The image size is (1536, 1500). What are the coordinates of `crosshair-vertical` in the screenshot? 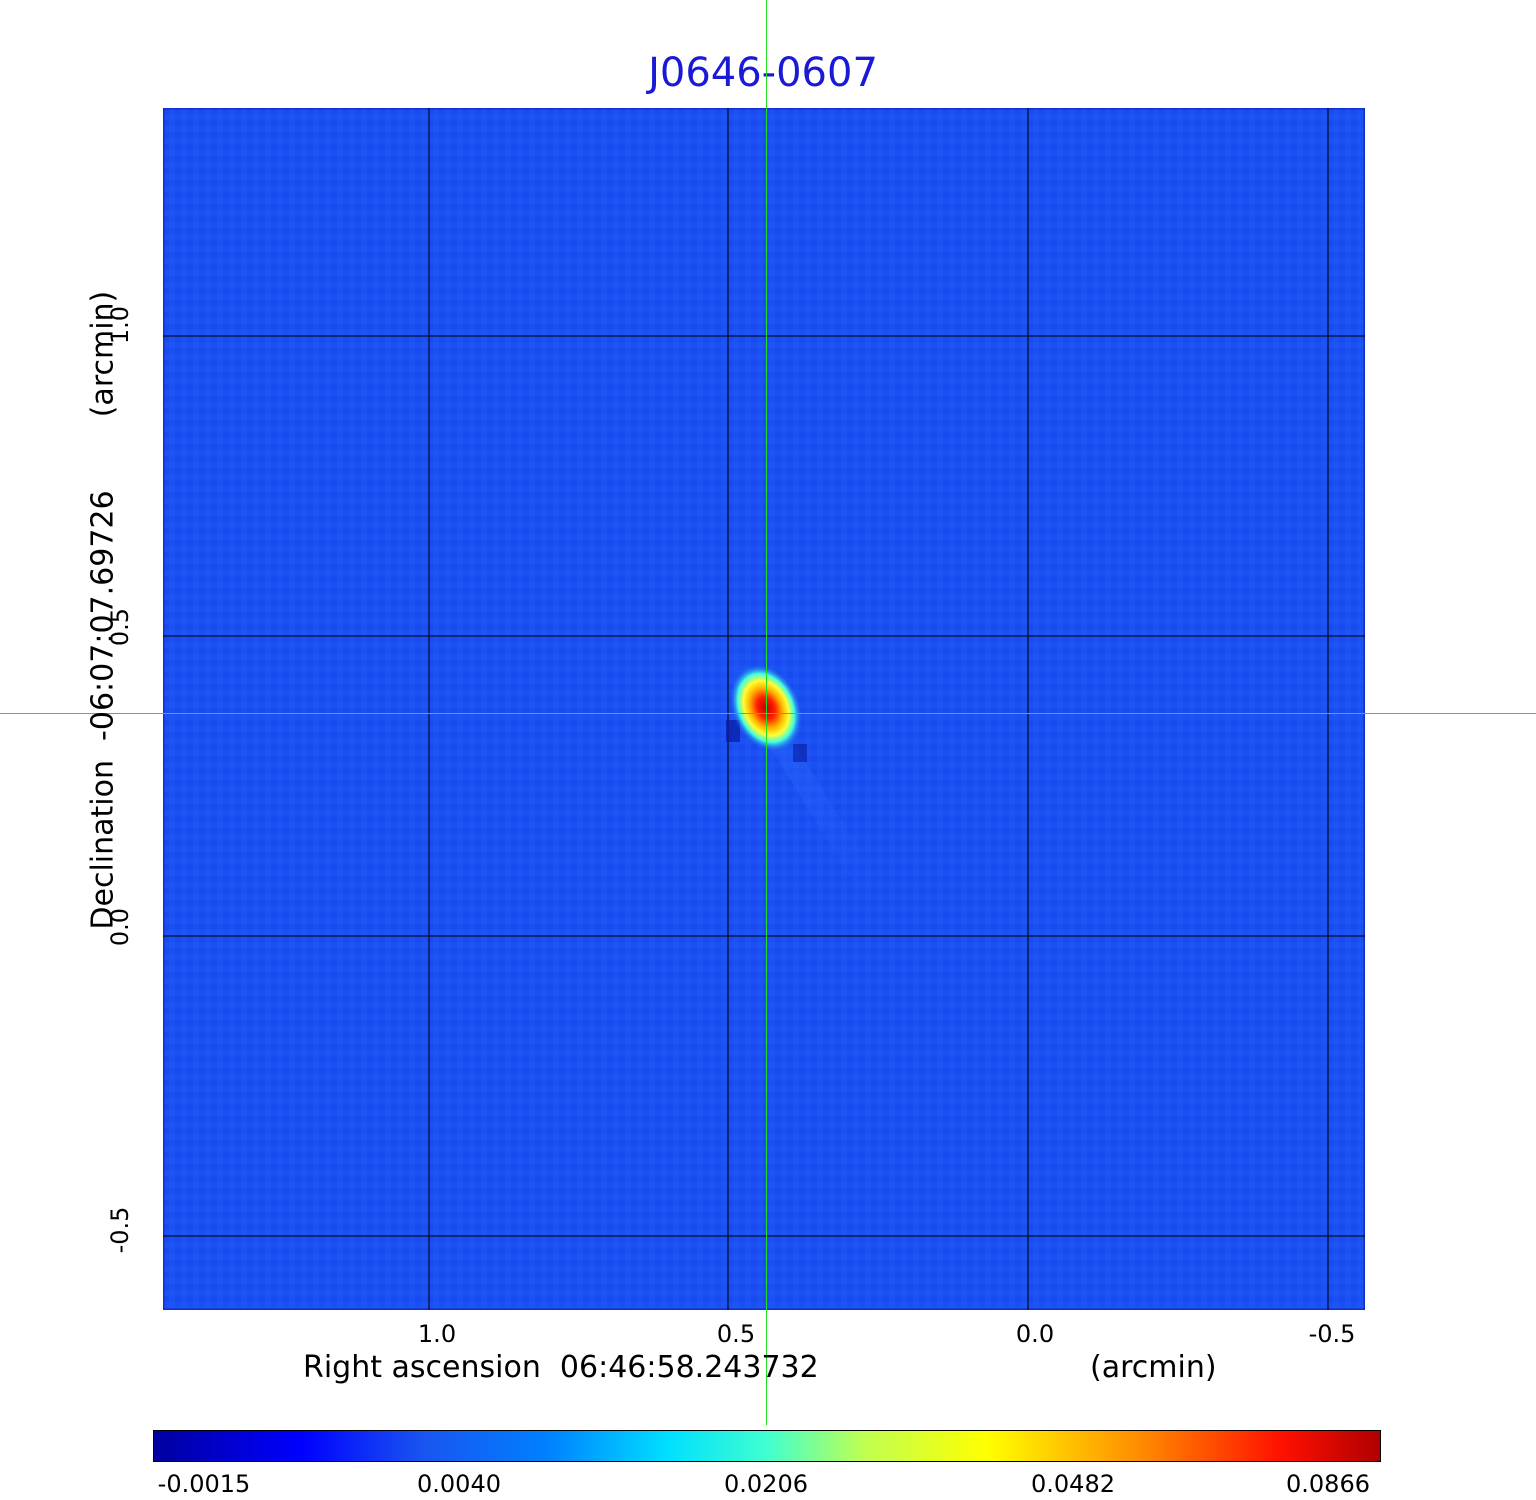 It's located at (766, 712).